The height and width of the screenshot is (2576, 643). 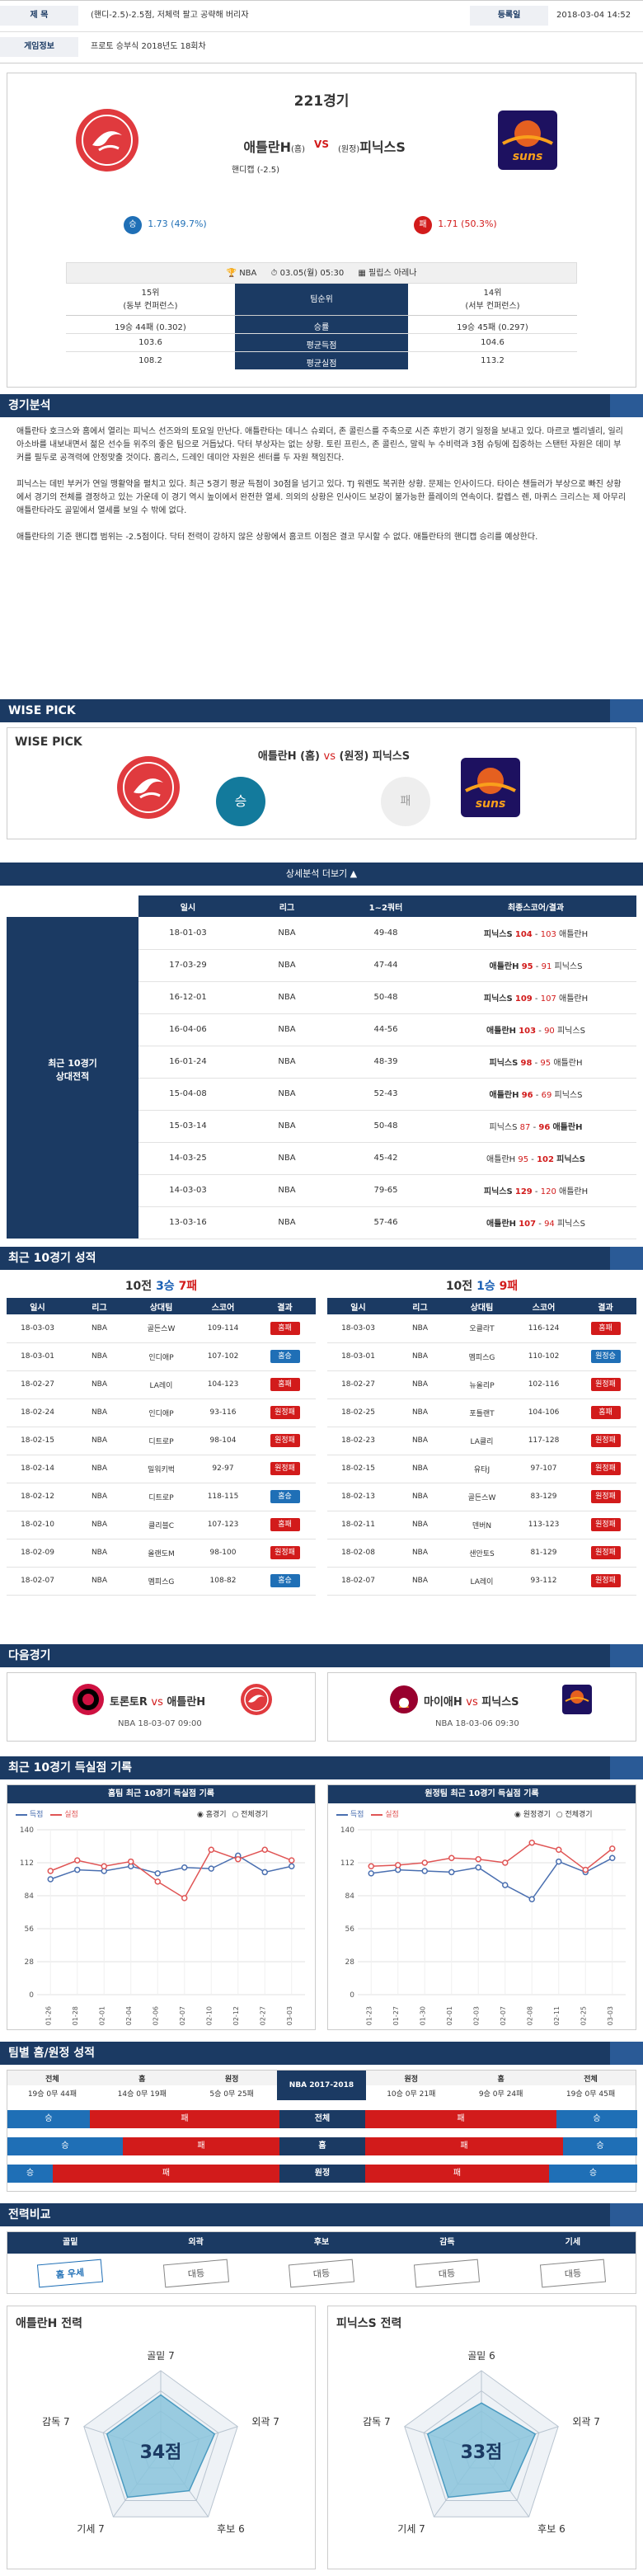 What do you see at coordinates (535, 933) in the screenshot?
I see `h2h-final: 피닉스S 104 - 103 애틀란H` at bounding box center [535, 933].